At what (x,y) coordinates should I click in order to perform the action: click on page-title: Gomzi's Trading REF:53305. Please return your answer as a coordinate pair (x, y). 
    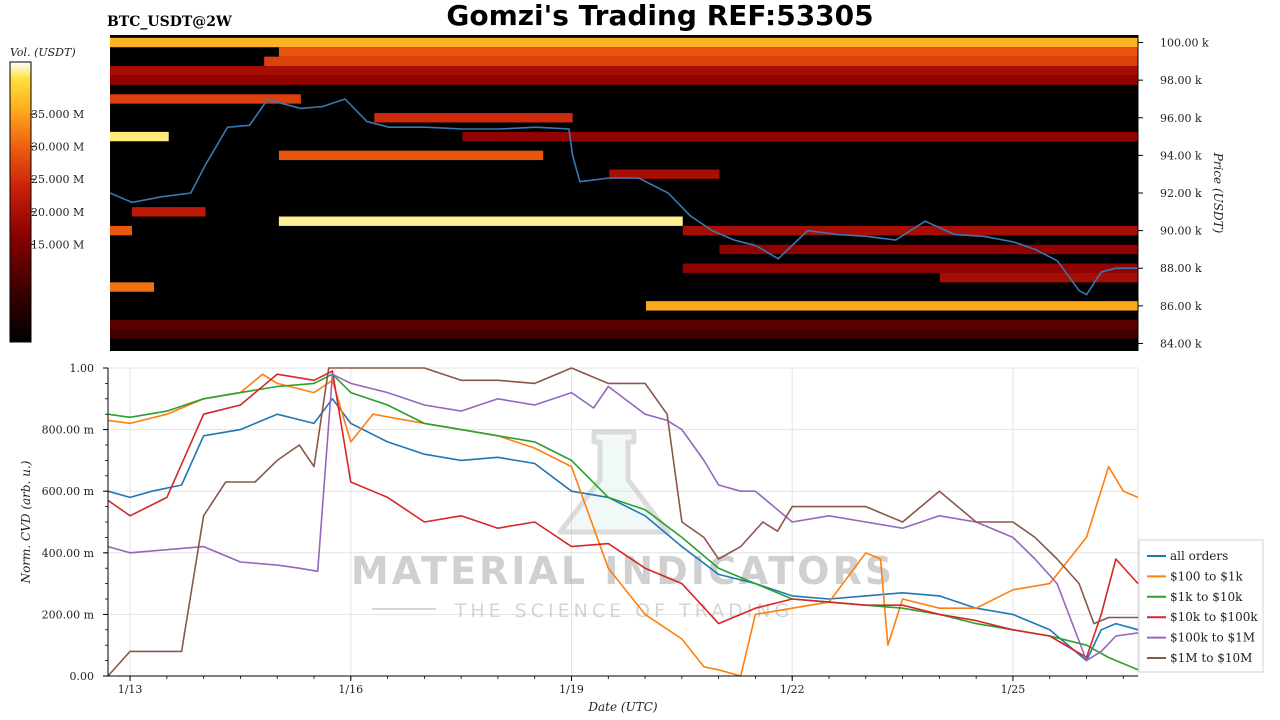
    Looking at the image, I should click on (659, 16).